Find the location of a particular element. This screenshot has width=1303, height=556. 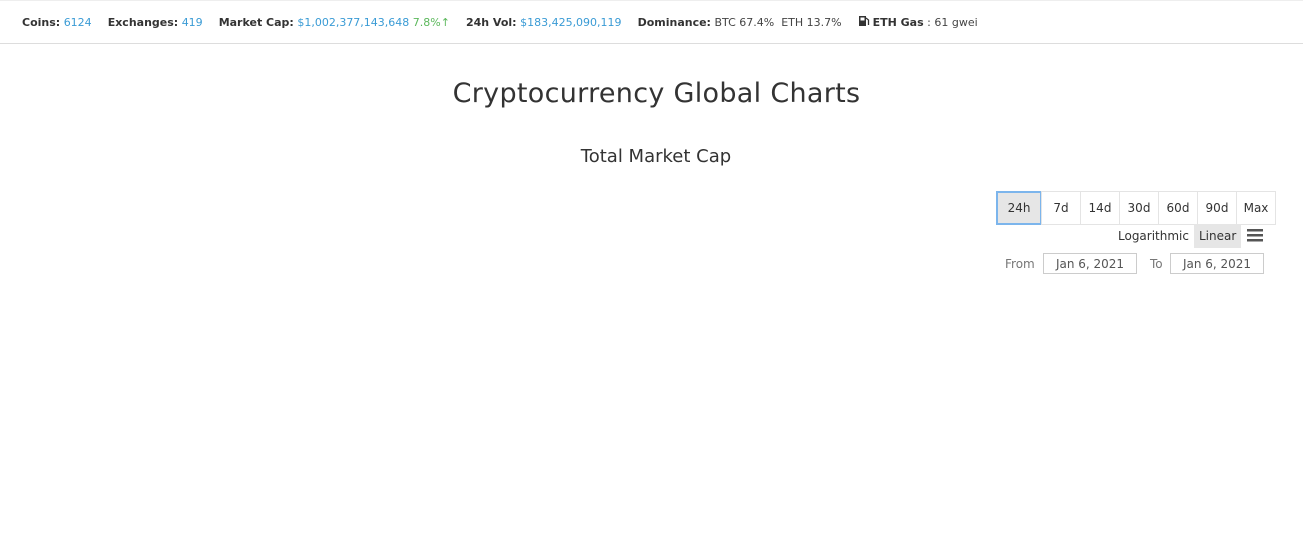

stat: 24h Vol: $183,425,090,119 is located at coordinates (544, 22).